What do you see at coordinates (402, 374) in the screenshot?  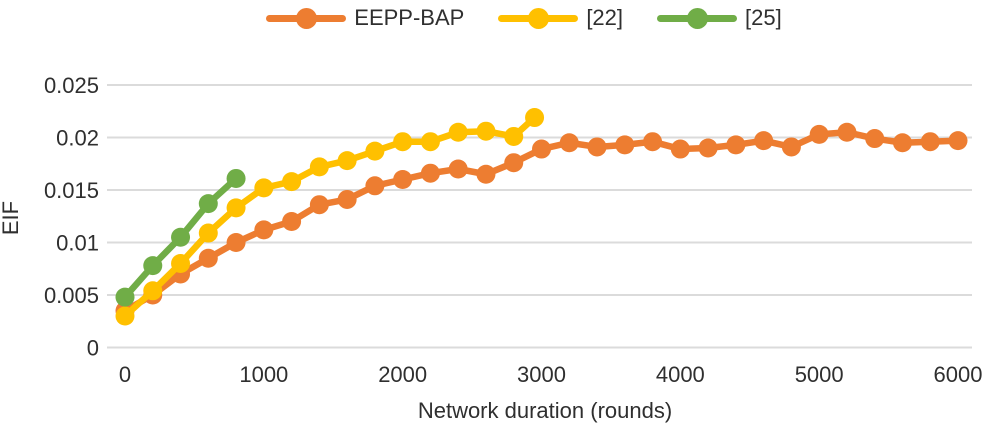 I see `x-tick-label: 2000` at bounding box center [402, 374].